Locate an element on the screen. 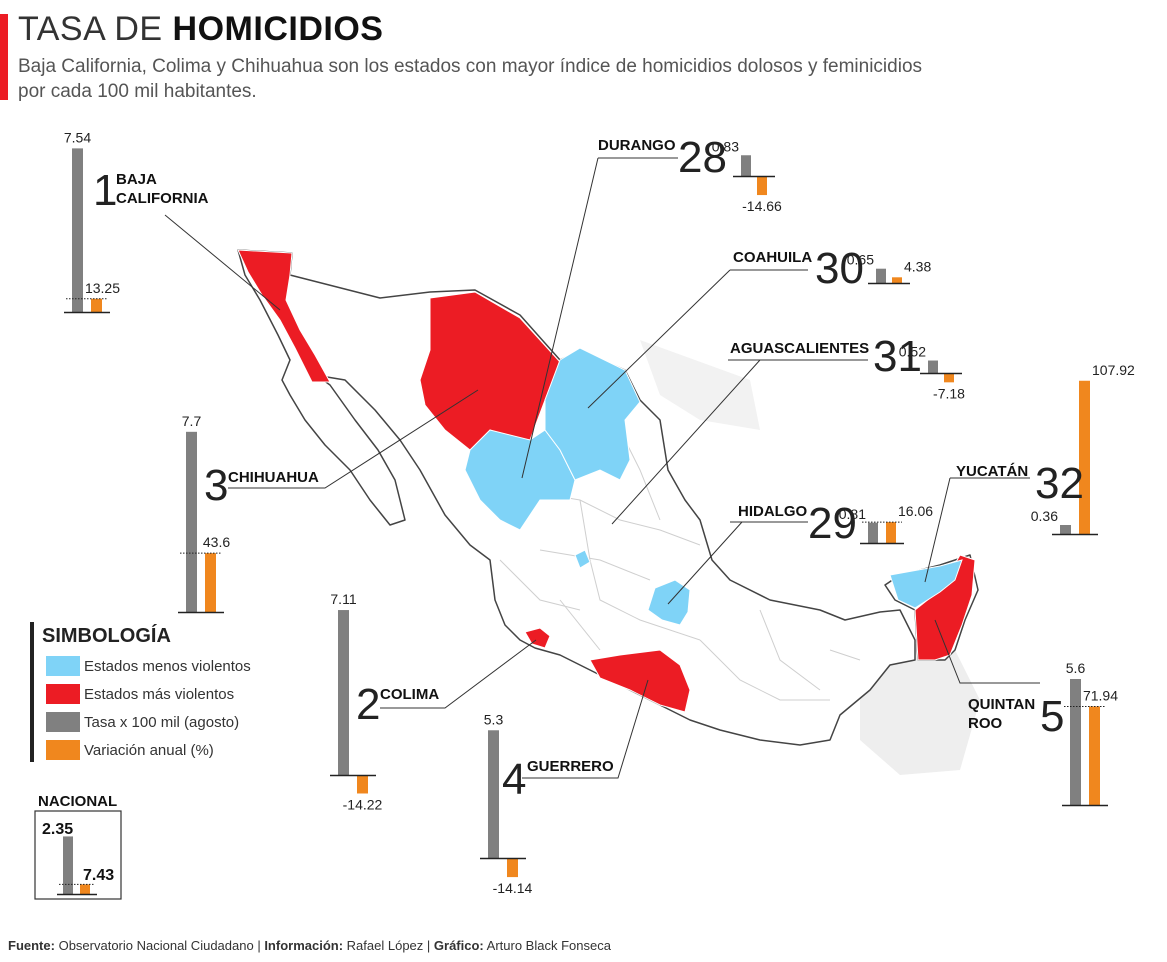 The width and height of the screenshot is (1167, 962). legend-accent-bar is located at coordinates (32, 692).